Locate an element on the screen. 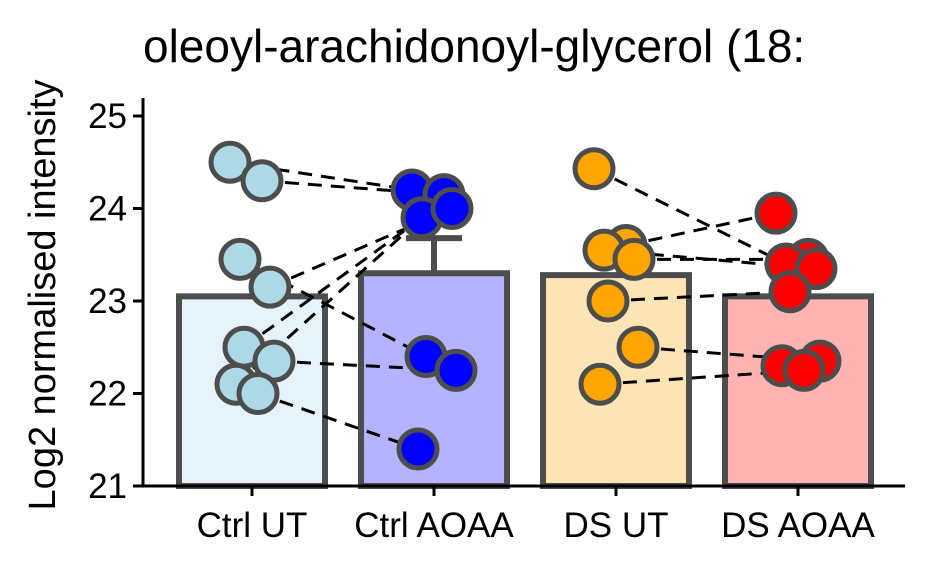  y-axis-ticks: 21 22 23 24 25 is located at coordinates (115, 301).